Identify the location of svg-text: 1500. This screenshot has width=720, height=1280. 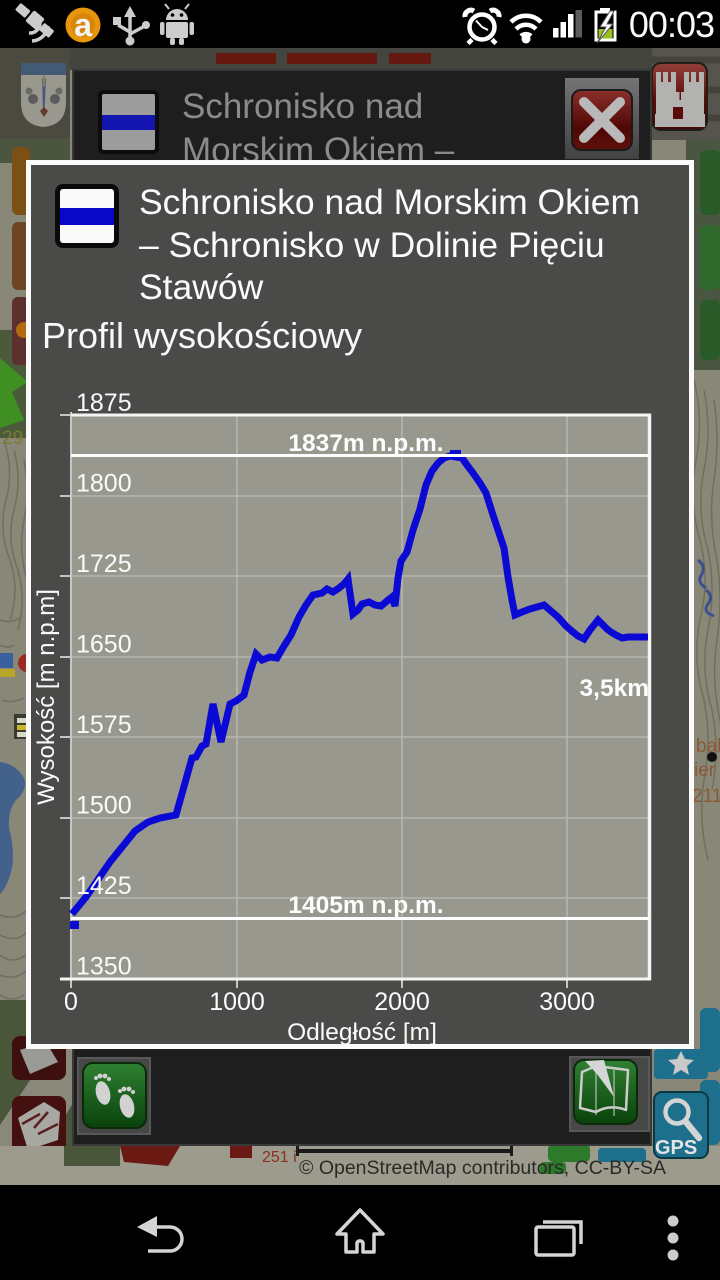
(104, 806).